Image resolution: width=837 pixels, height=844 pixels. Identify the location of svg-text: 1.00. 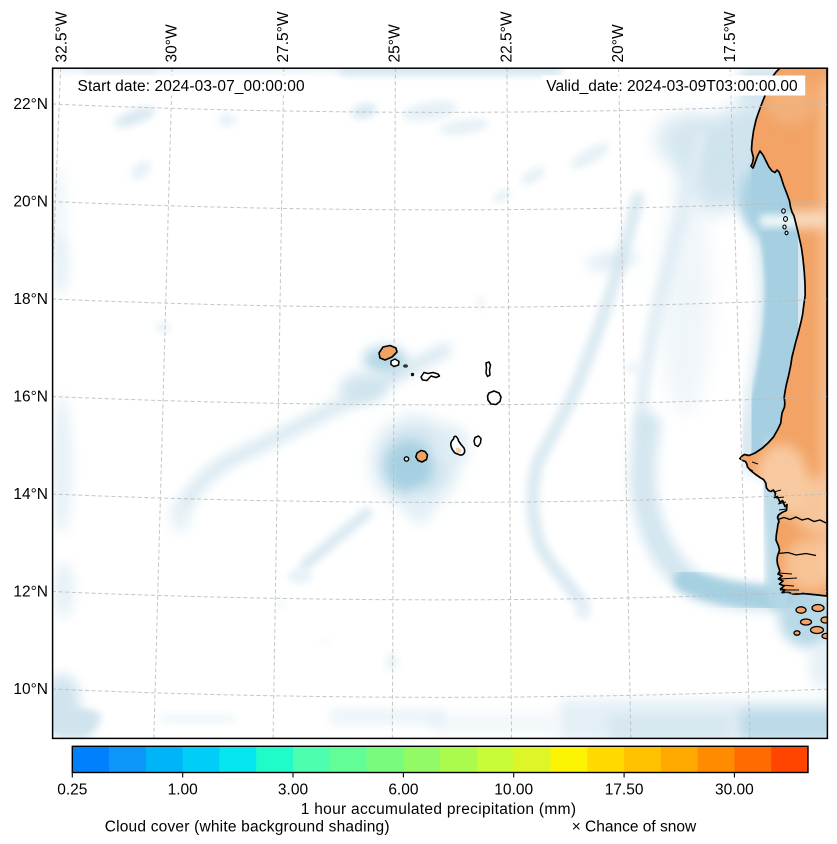
(183, 790).